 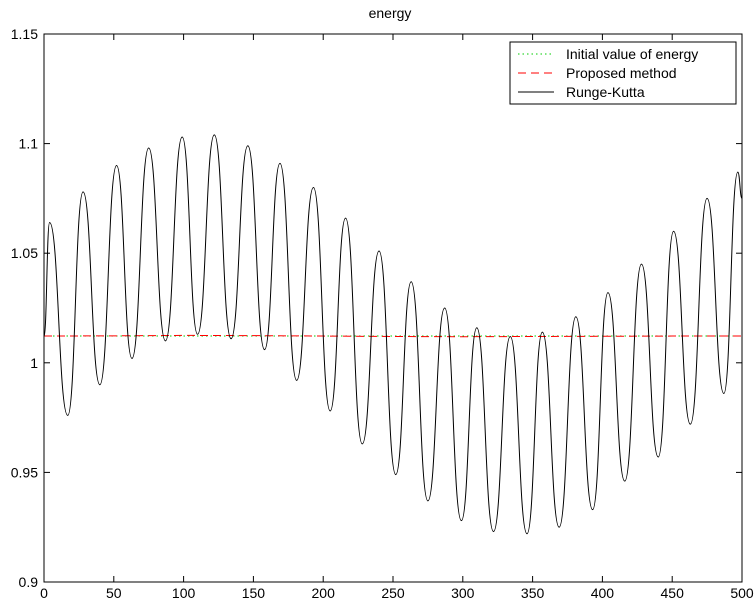 What do you see at coordinates (254, 593) in the screenshot?
I see `x-tick-label: 150` at bounding box center [254, 593].